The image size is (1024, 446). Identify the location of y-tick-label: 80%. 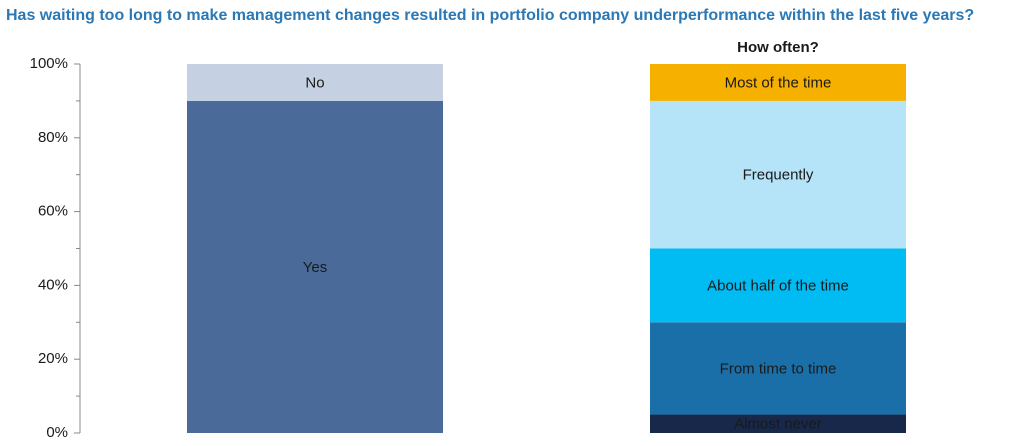
(53, 137).